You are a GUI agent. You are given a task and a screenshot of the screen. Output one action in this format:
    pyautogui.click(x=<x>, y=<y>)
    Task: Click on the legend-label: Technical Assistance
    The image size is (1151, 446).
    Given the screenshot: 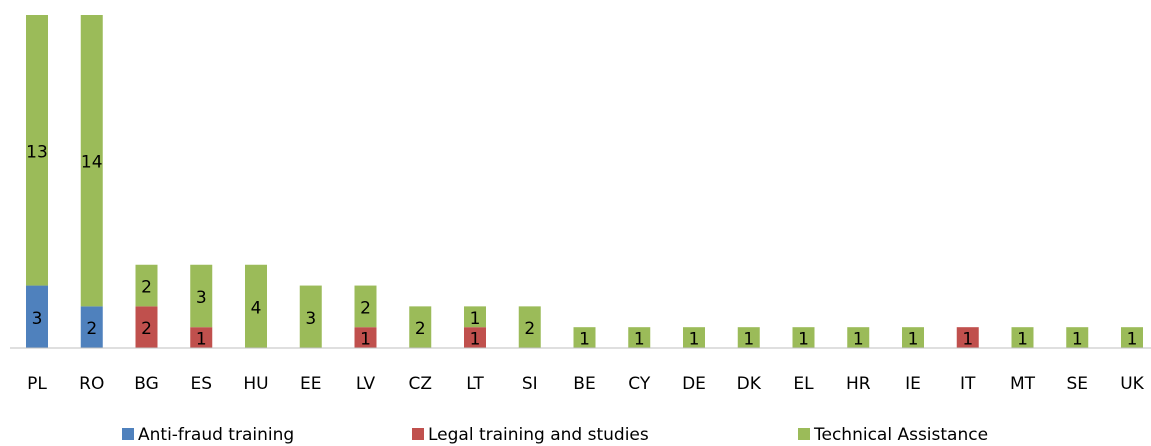 What is the action you would take?
    pyautogui.click(x=900, y=435)
    